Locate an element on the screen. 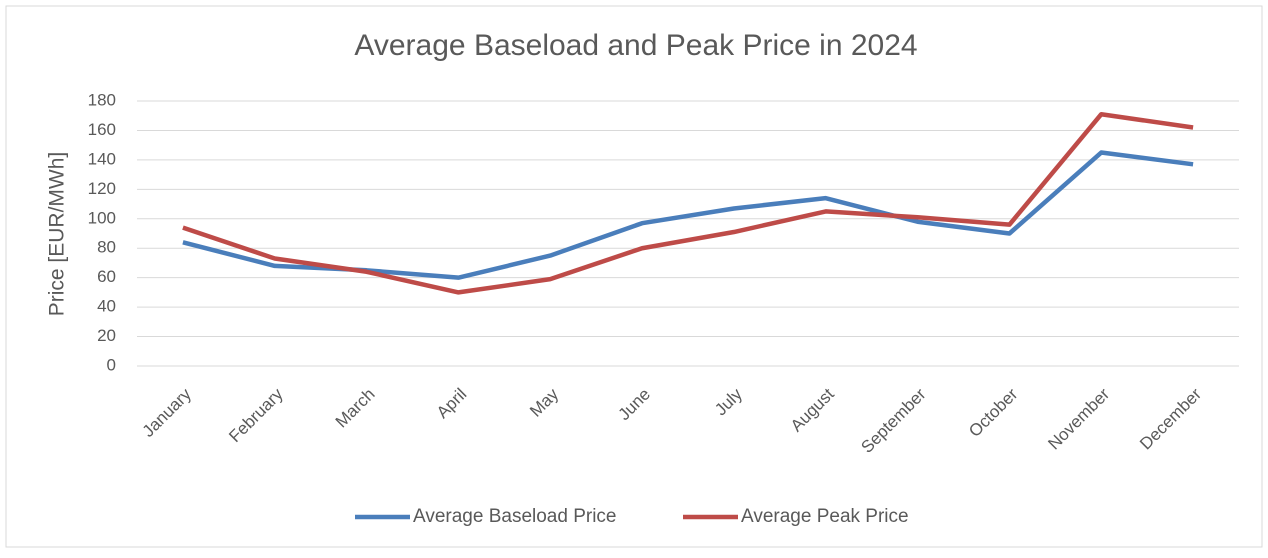 This screenshot has height=558, width=1268. y-tick-label: 140 is located at coordinates (102, 158).